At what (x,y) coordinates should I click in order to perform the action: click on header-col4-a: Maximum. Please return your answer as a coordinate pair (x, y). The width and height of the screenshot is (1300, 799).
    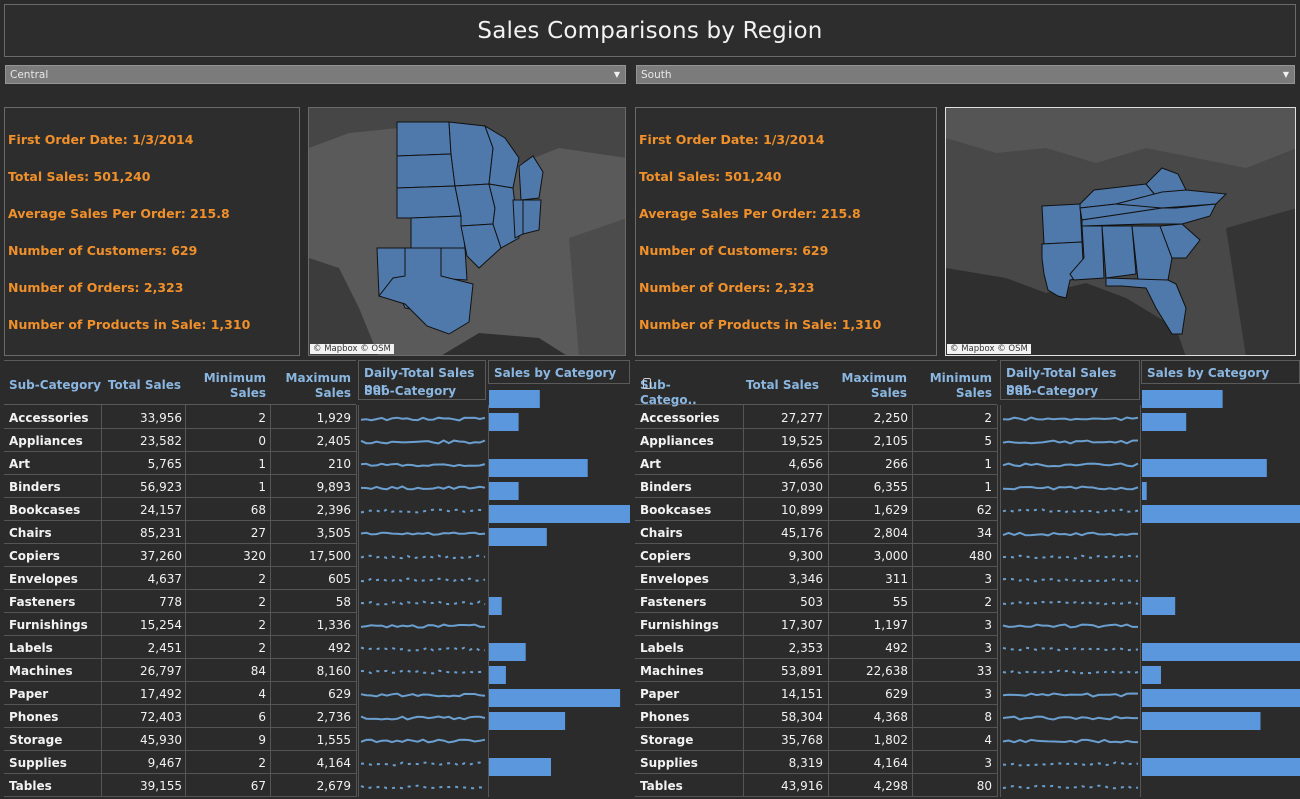
    Looking at the image, I should click on (318, 378).